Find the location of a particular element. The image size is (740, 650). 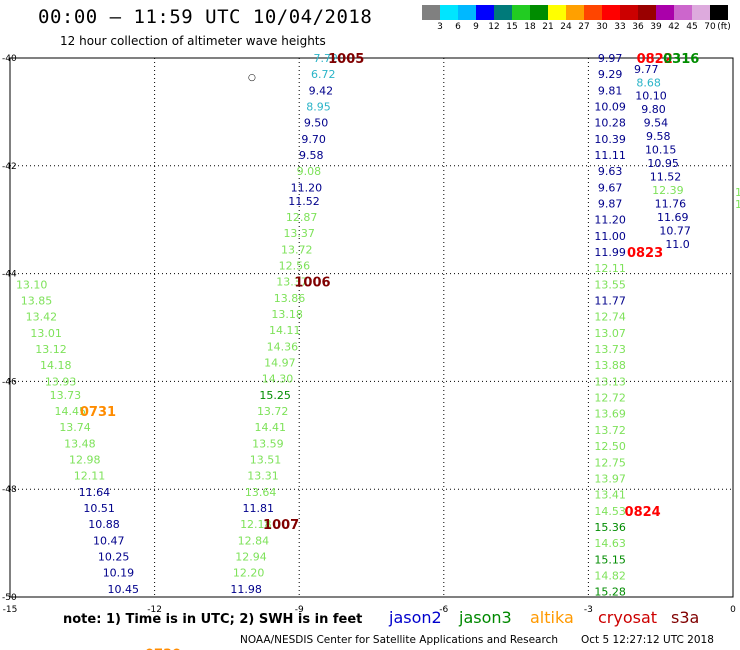

wave-height-label: 12.18 is located at coordinates (256, 524).